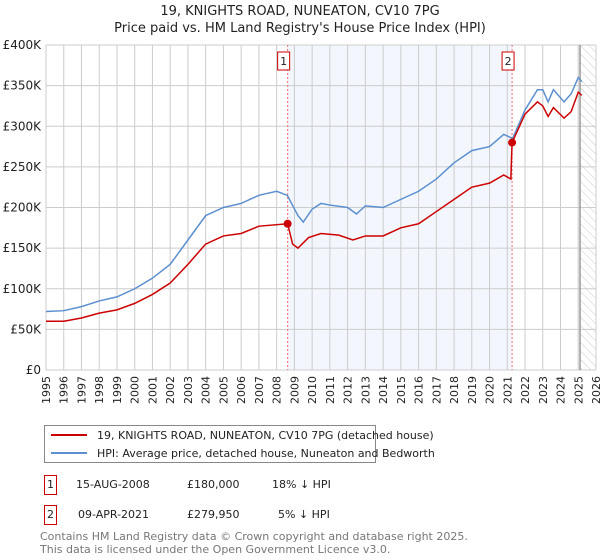  What do you see at coordinates (436, 390) in the screenshot?
I see `x-tick-label: 2017` at bounding box center [436, 390].